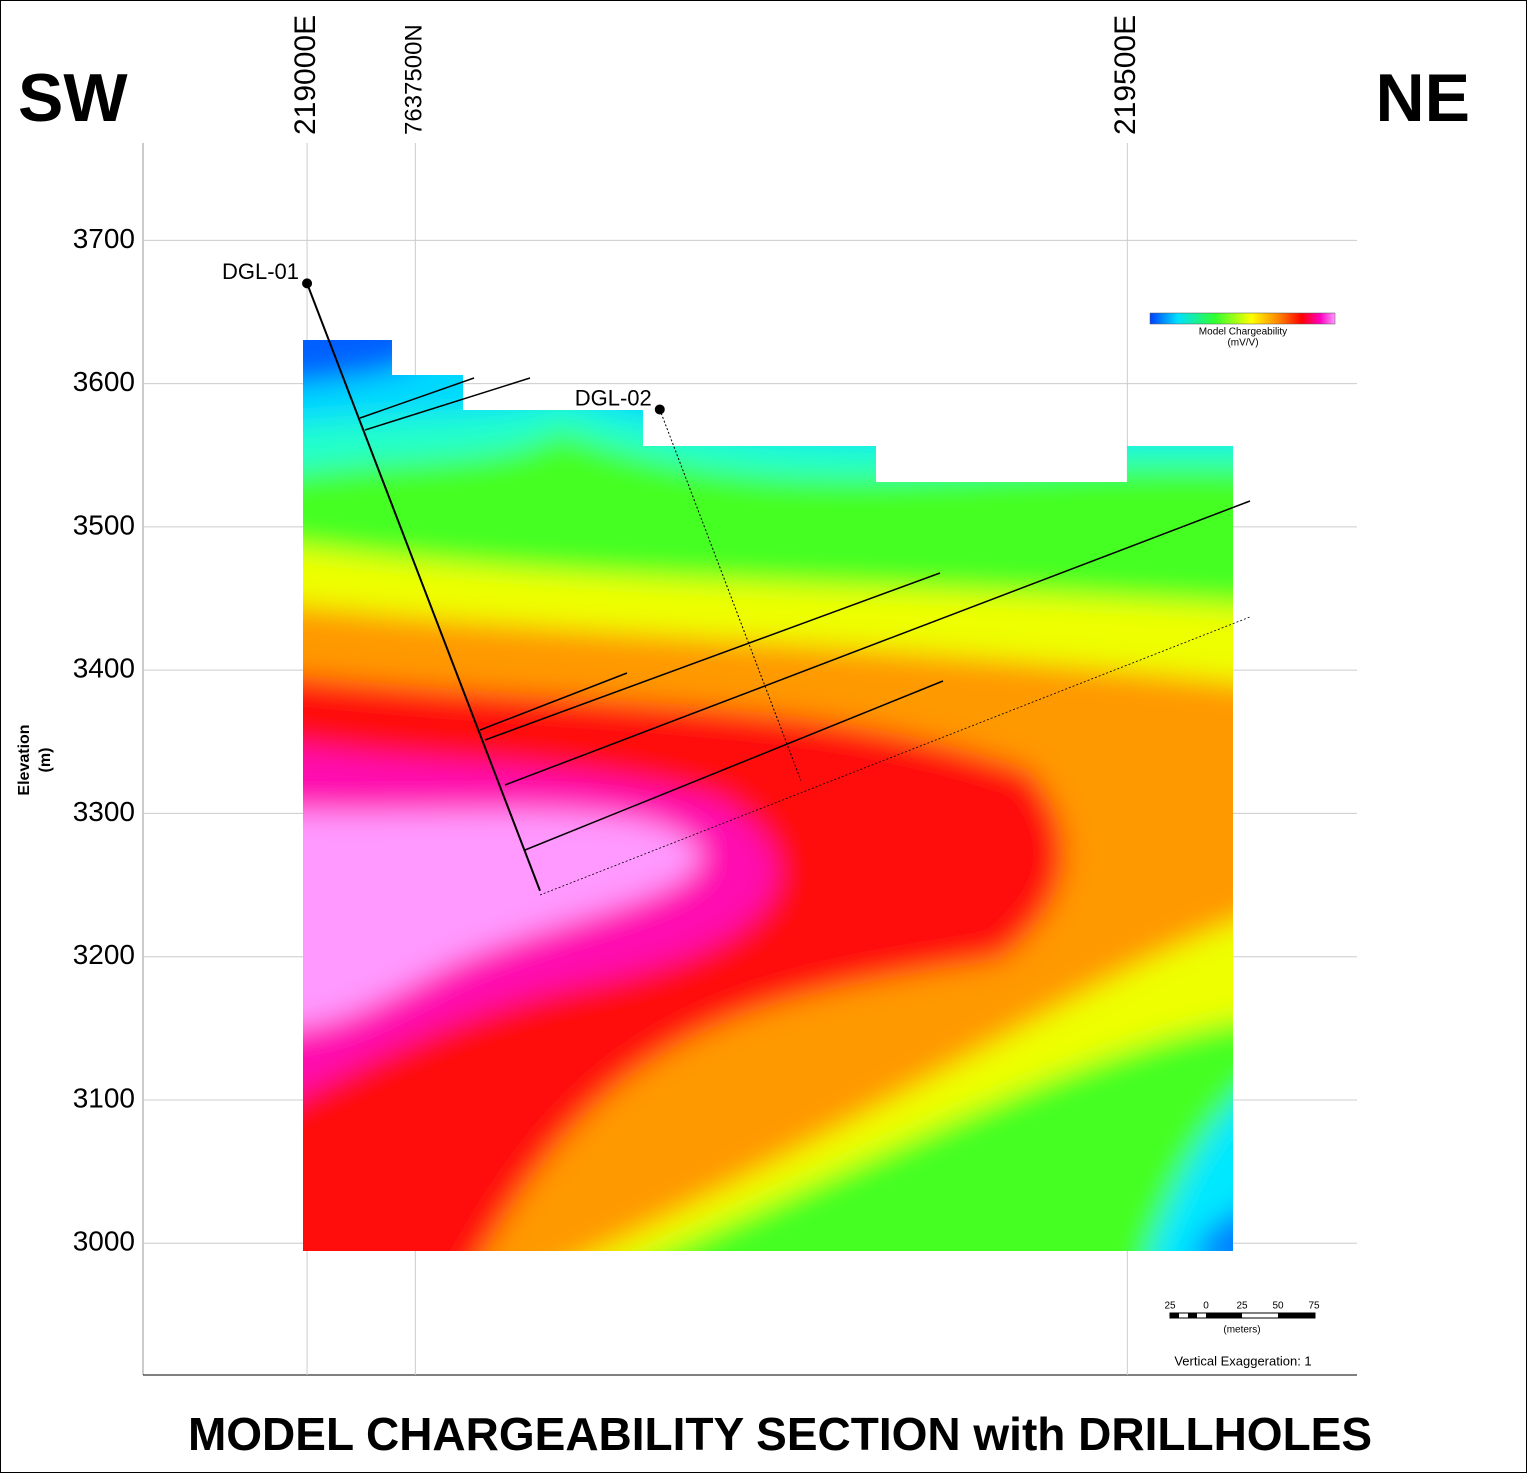  What do you see at coordinates (1423, 98) in the screenshot?
I see `right-label: NE` at bounding box center [1423, 98].